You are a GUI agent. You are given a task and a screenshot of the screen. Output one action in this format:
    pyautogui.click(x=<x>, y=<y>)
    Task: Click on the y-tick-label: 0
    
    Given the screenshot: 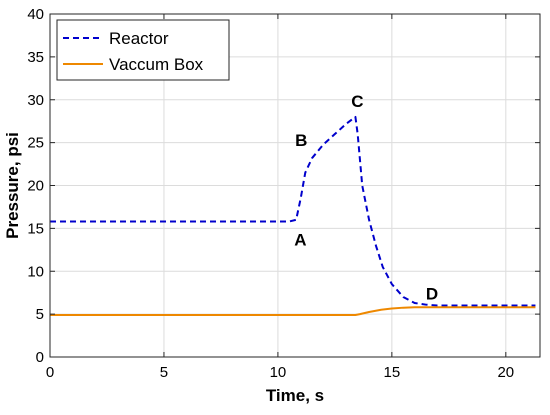 What is the action you would take?
    pyautogui.click(x=40, y=357)
    